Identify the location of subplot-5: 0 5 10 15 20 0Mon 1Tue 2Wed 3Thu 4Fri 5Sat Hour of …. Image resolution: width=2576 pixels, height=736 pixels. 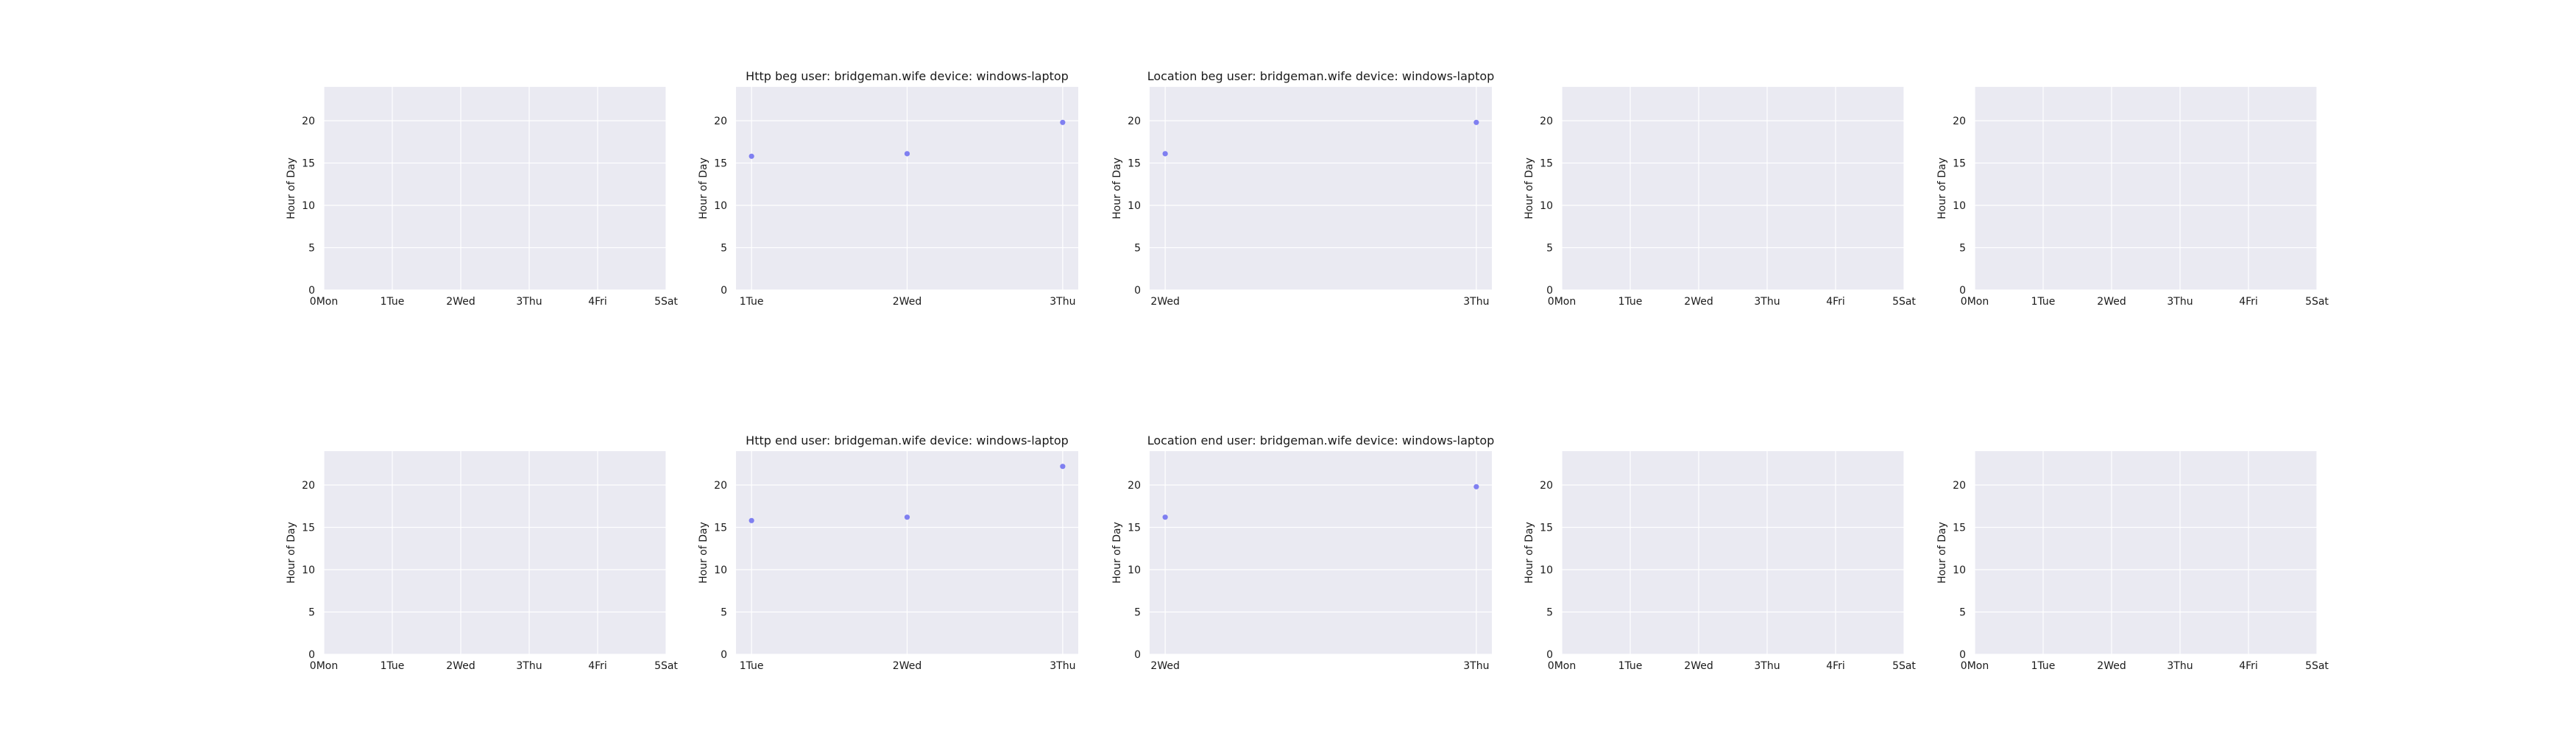
(2132, 197).